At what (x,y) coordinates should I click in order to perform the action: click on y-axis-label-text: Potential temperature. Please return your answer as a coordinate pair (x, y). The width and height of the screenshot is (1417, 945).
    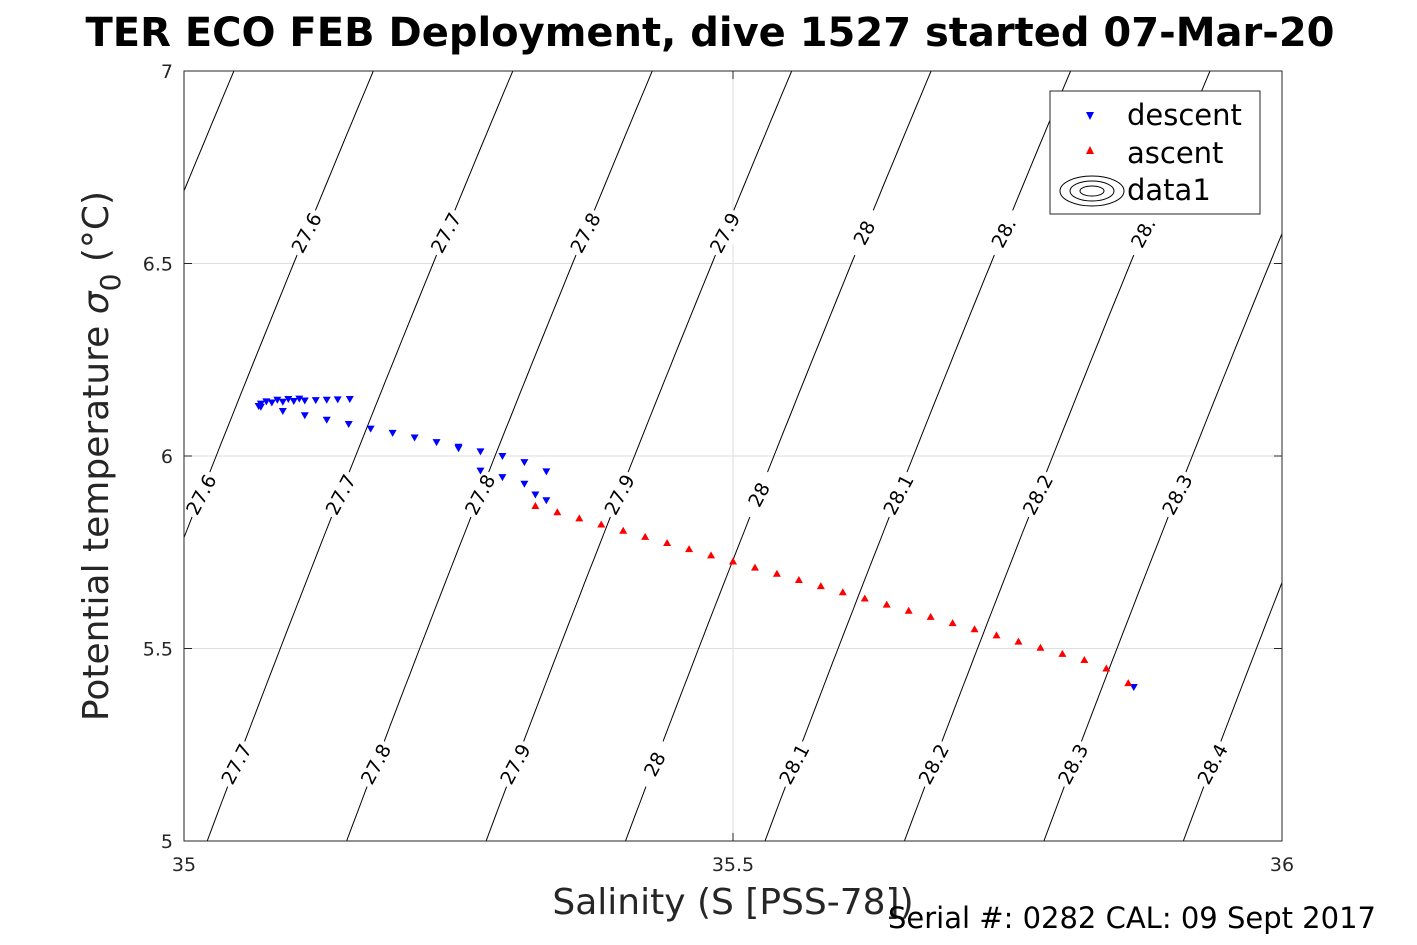
    Looking at the image, I should click on (96, 517).